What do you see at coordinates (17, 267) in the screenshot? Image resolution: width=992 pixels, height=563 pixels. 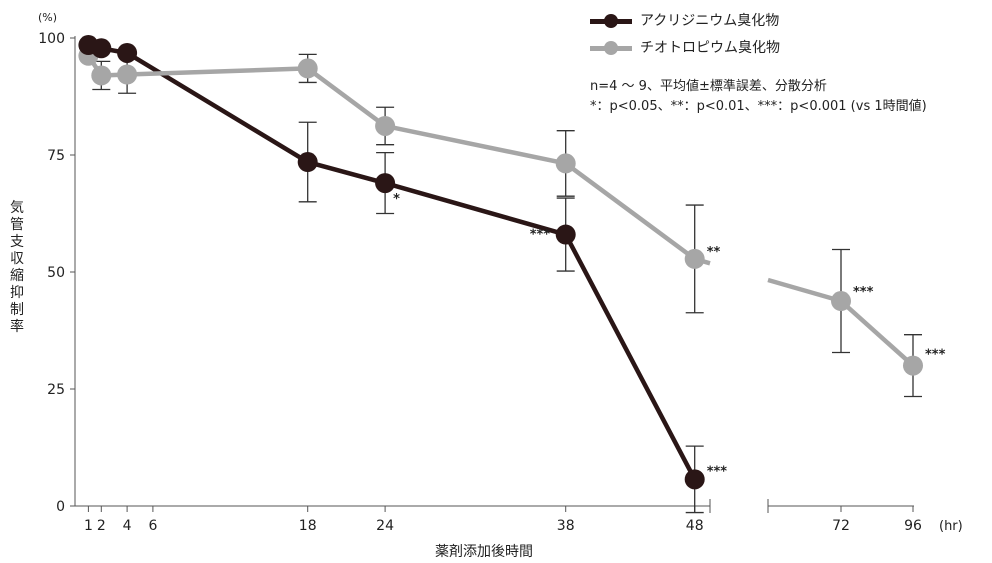 I see `y-axis-label: 気管支収縮抑制率` at bounding box center [17, 267].